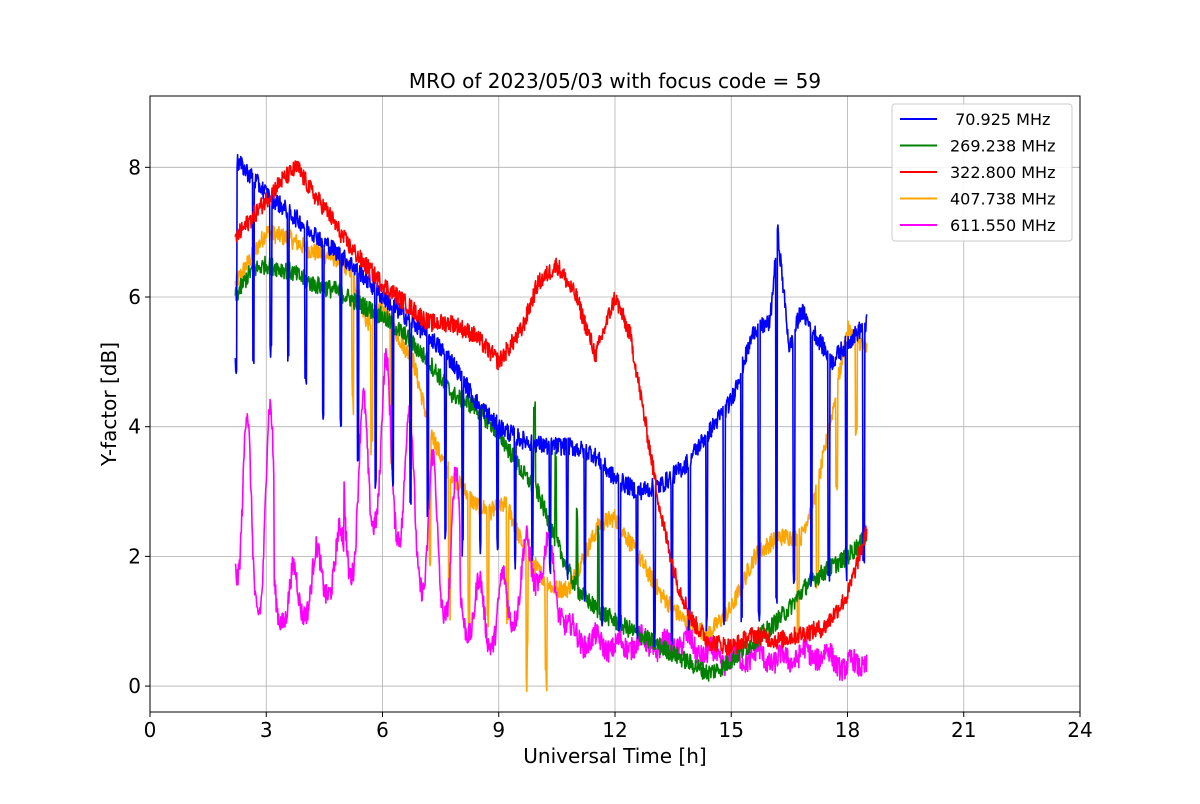 The image size is (1200, 804). I want to click on y-tick-label: 4, so click(134, 427).